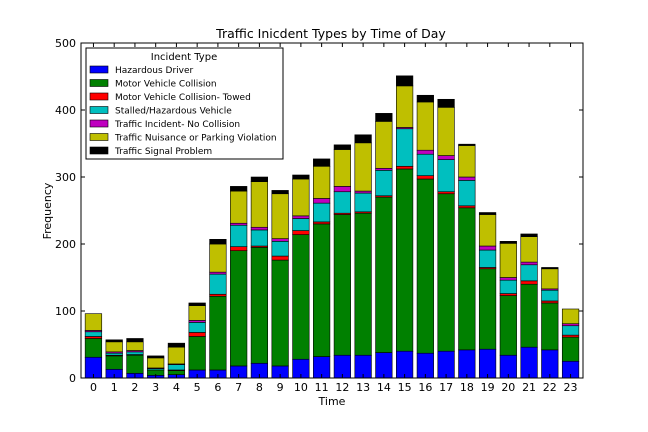 The image size is (648, 432). What do you see at coordinates (571, 387) in the screenshot?
I see `x-tick-label: 23` at bounding box center [571, 387].